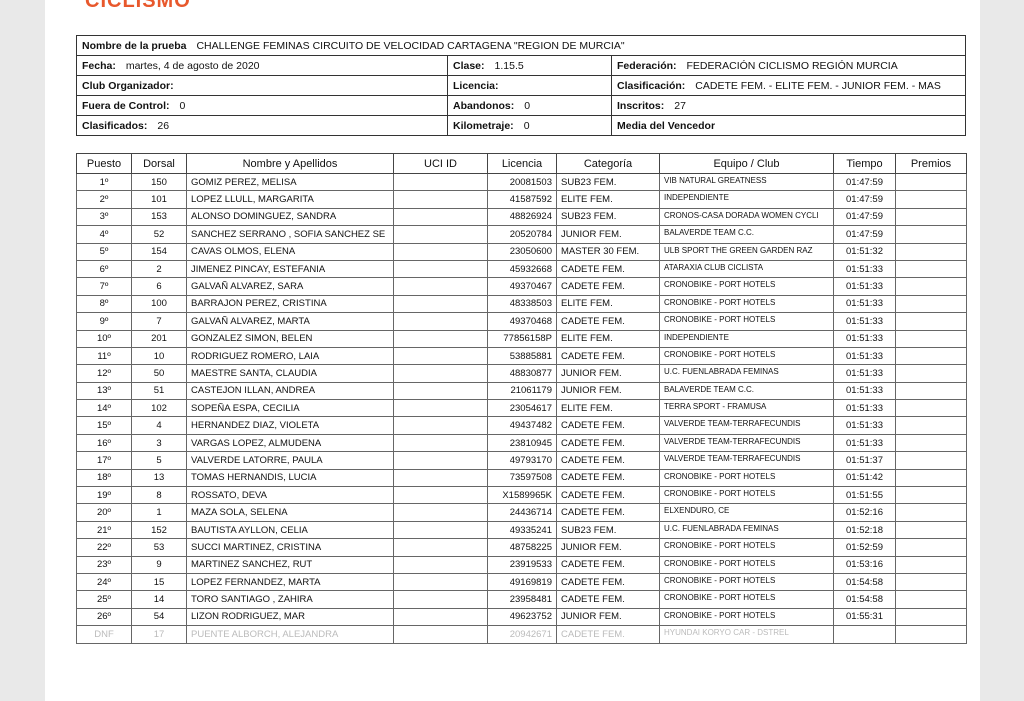 This screenshot has width=1024, height=701. Describe the element at coordinates (159, 251) in the screenshot. I see `cell-bib: 154` at that location.